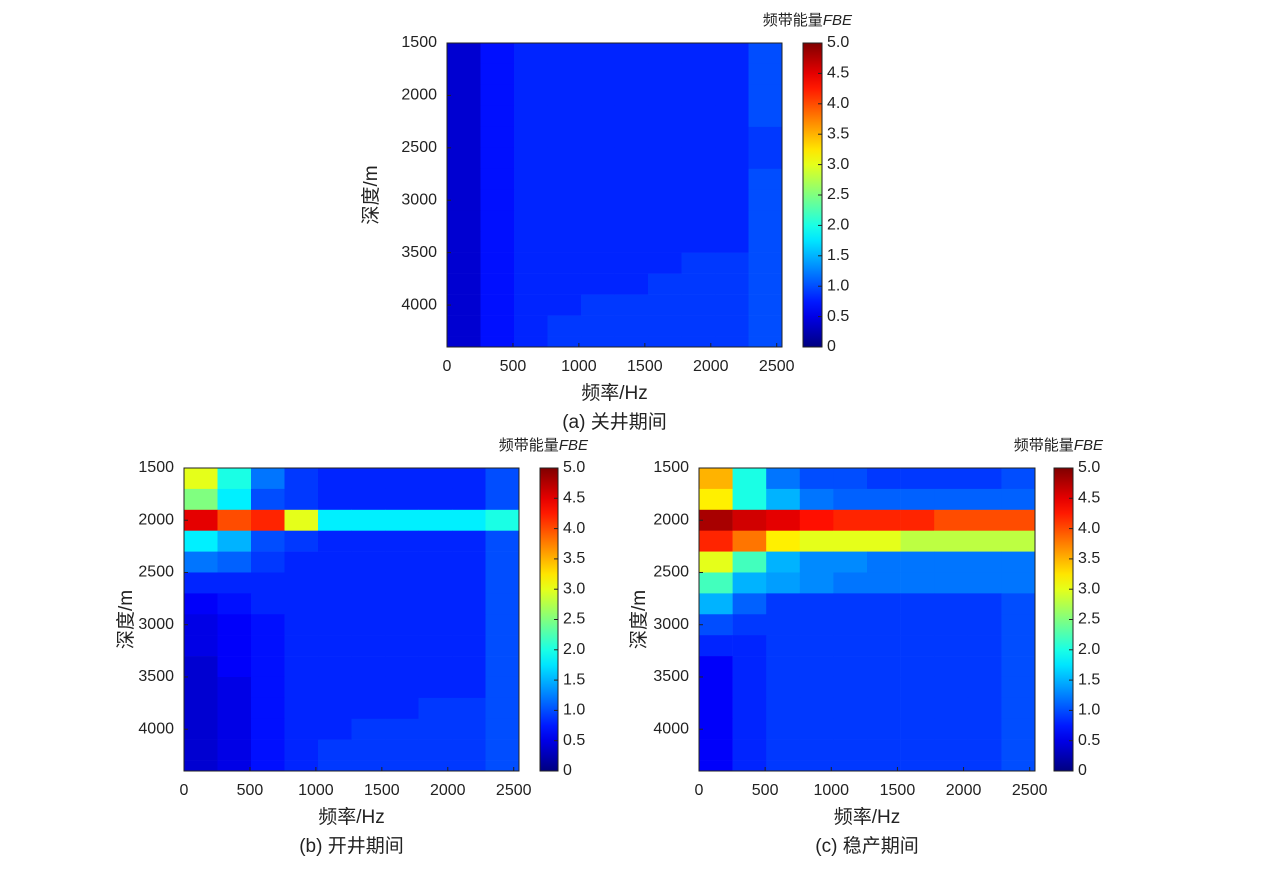  Describe the element at coordinates (1089, 528) in the screenshot. I see `colorbar-tick-label: 4.0` at that location.